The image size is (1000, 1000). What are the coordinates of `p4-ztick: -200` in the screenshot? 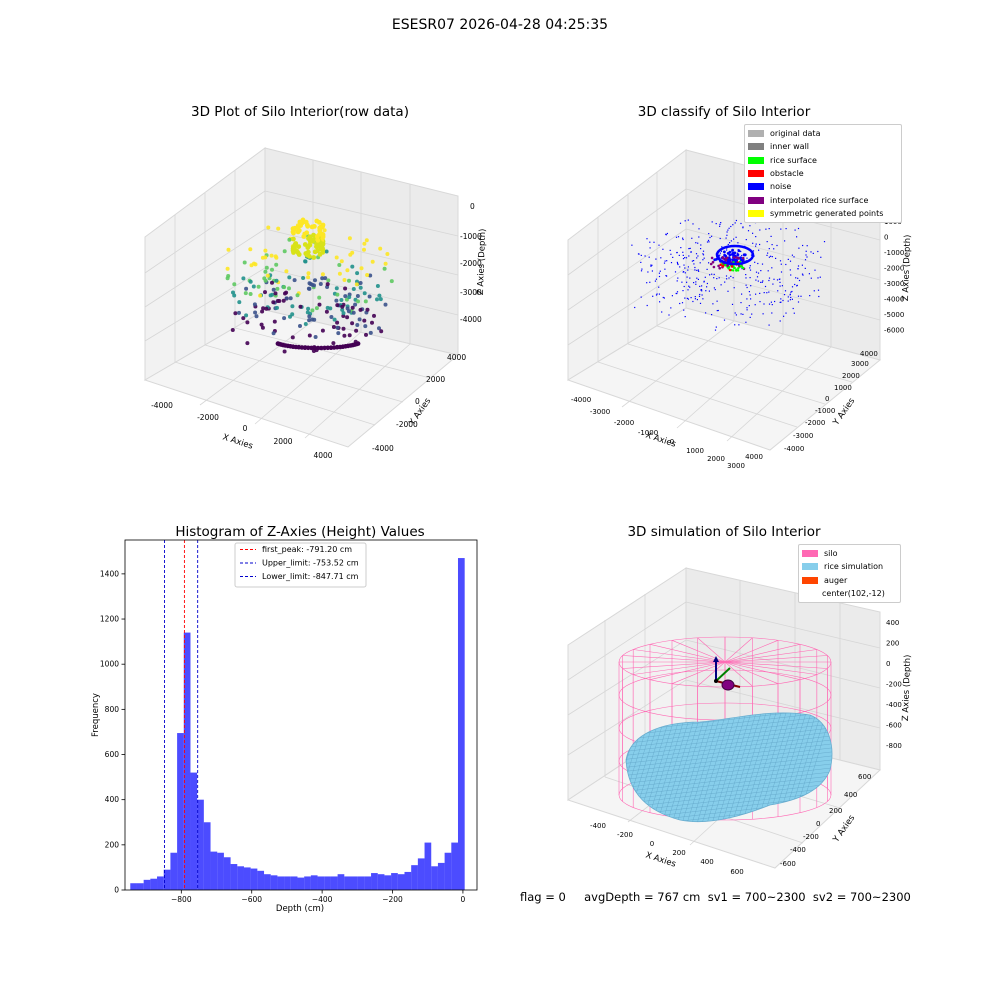 It's located at (894, 685).